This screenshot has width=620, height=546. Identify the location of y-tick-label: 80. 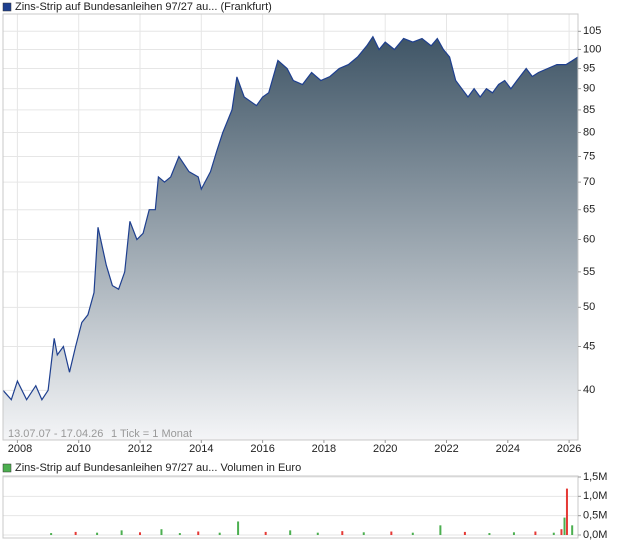
(589, 132).